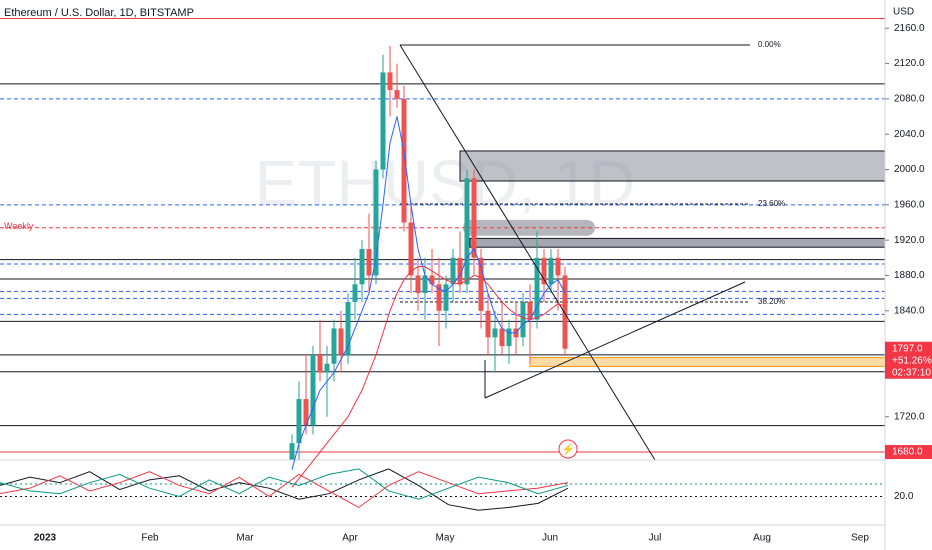 Image resolution: width=932 pixels, height=550 pixels. What do you see at coordinates (771, 203) in the screenshot?
I see `fib-label: 23.60%` at bounding box center [771, 203].